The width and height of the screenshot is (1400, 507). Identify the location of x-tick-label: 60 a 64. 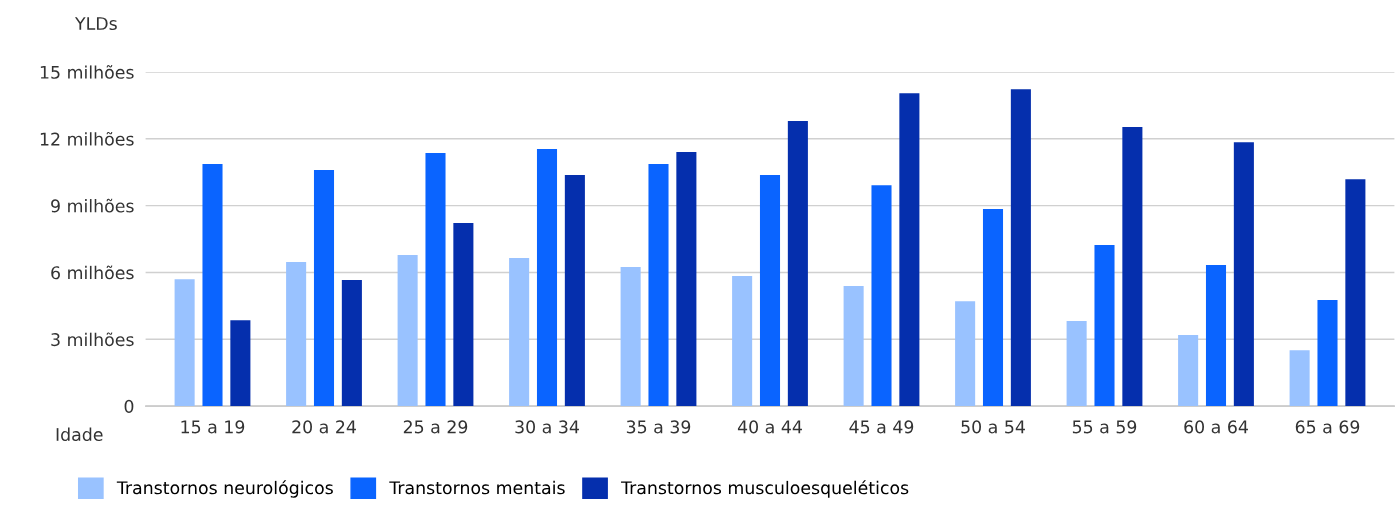
(1216, 427).